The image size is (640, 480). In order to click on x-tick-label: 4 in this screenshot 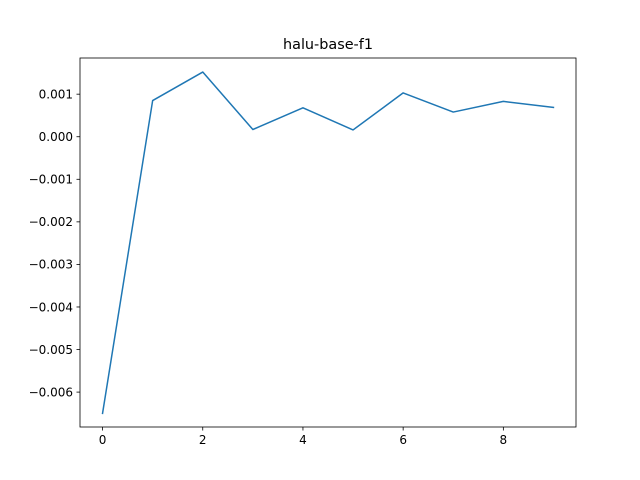, I will do `click(303, 440)`.